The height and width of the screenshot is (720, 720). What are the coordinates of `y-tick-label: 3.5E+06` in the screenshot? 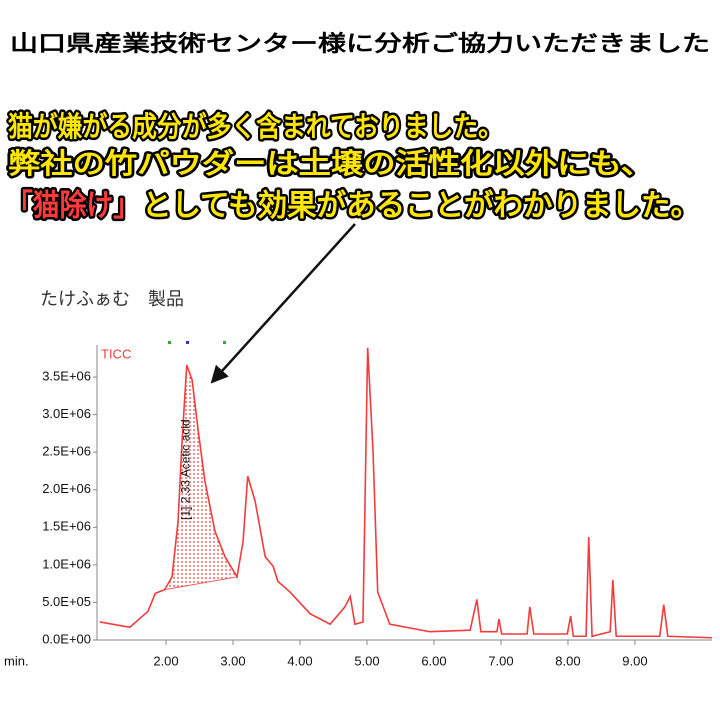 It's located at (66, 375).